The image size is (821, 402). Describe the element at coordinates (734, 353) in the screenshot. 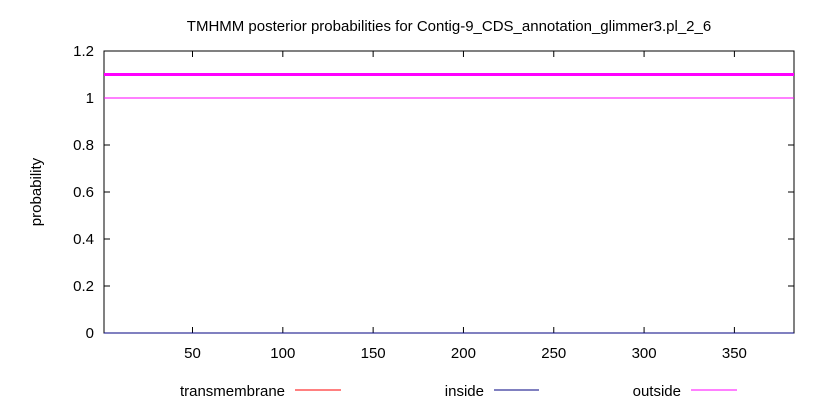

I see `x-tick-label: 350` at that location.